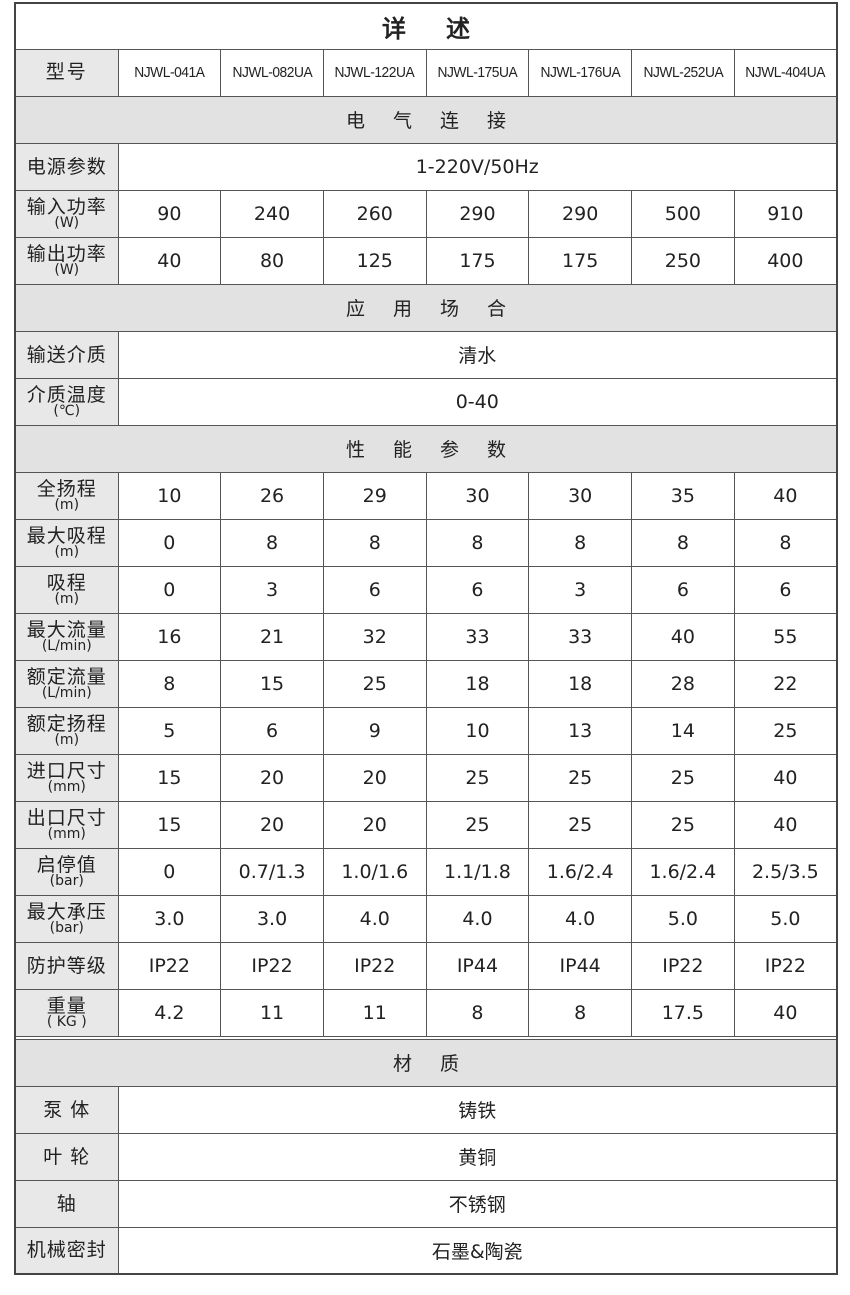 This screenshot has height=1295, width=850. What do you see at coordinates (477, 1203) in the screenshot?
I see `material-value: 不锈钢` at bounding box center [477, 1203].